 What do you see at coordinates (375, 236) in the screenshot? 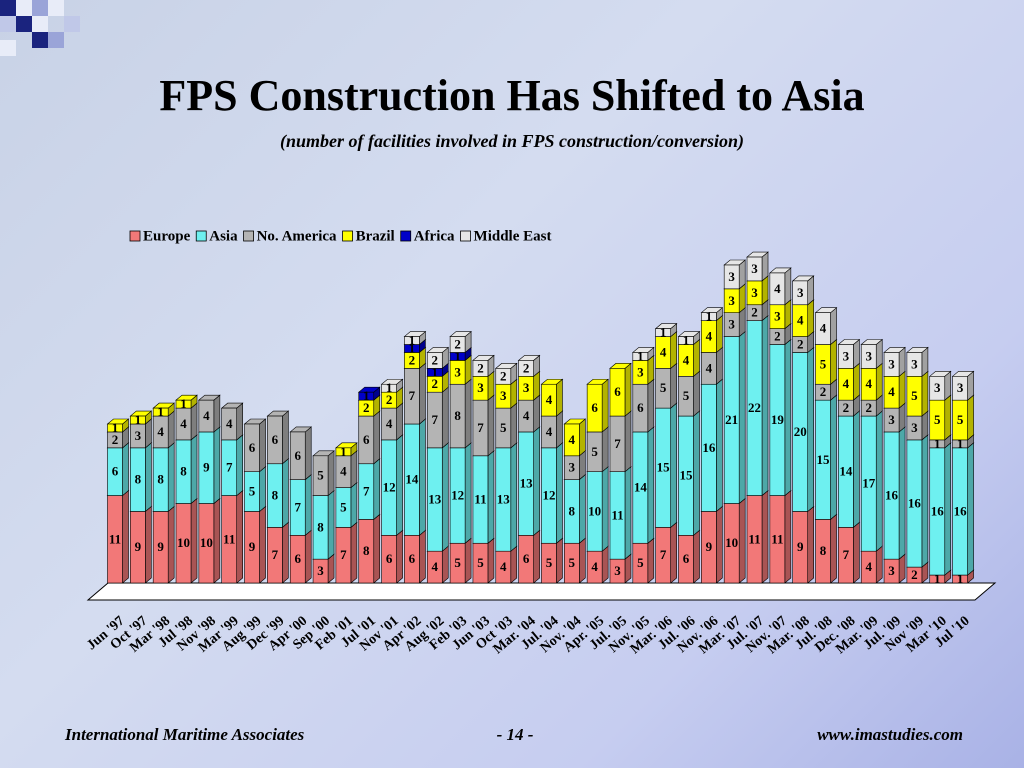
I see `legend-label: Brazil` at bounding box center [375, 236].